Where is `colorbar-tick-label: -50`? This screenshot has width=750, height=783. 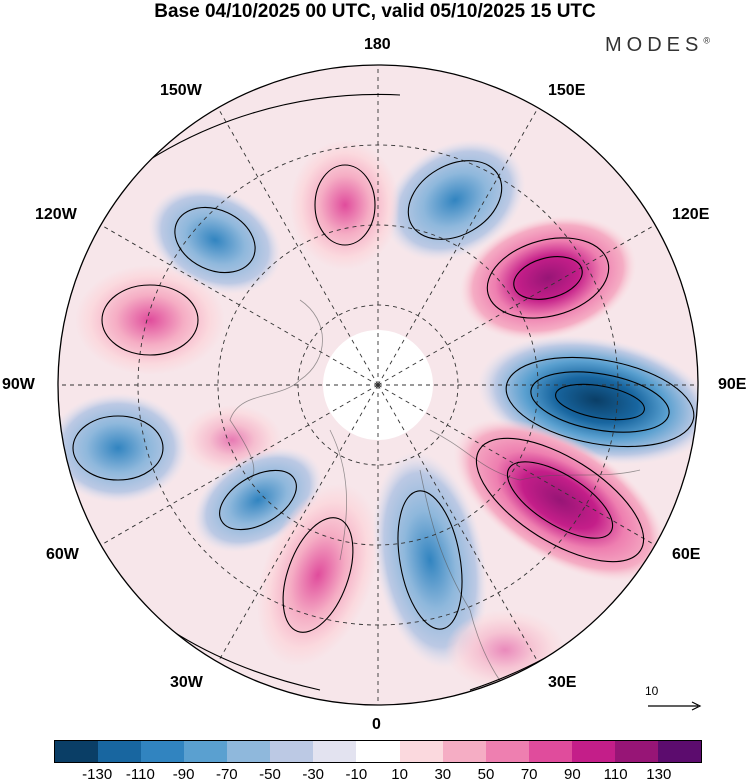 colorbar-tick-label: -50 is located at coordinates (270, 774).